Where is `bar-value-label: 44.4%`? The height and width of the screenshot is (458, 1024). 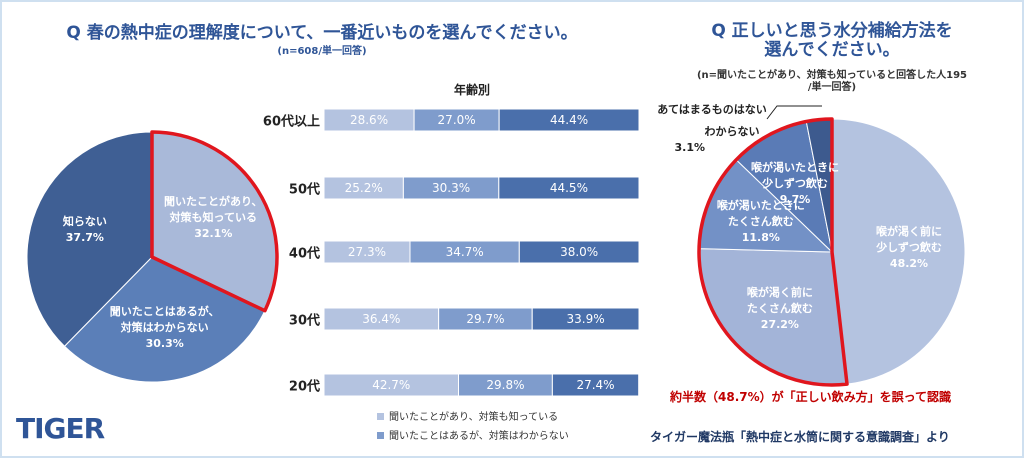
bar-value-label: 44.4% is located at coordinates (569, 120).